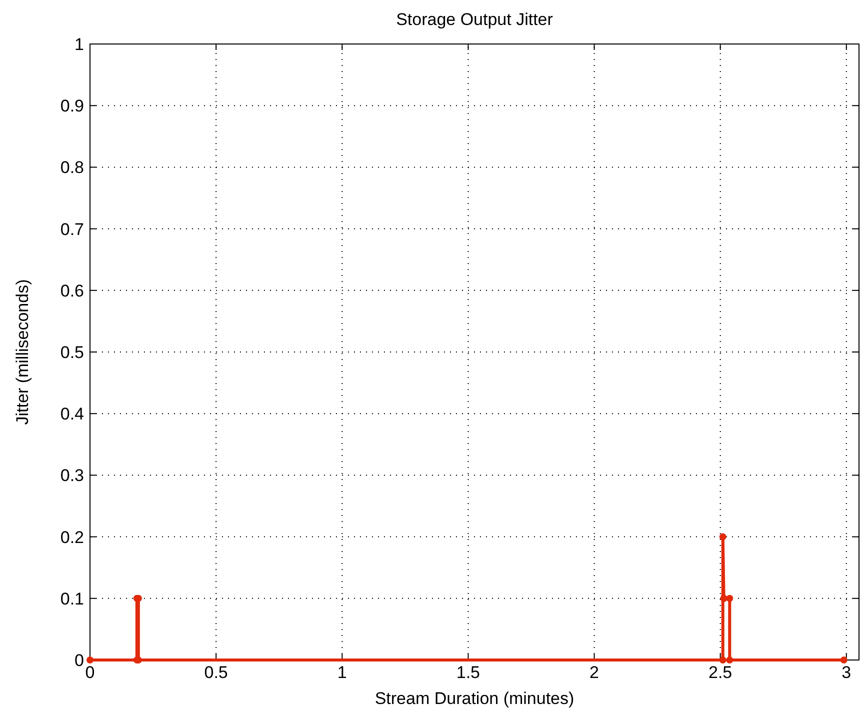  What do you see at coordinates (72, 476) in the screenshot?
I see `y-tick-label: 0.3` at bounding box center [72, 476].